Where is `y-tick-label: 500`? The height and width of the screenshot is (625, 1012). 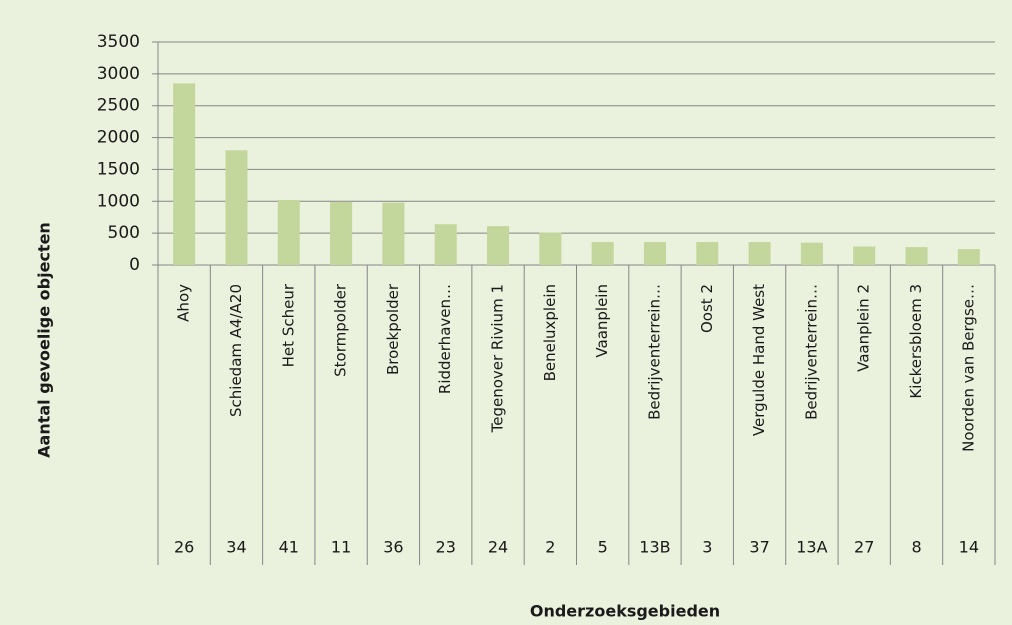 y-tick-label: 500 is located at coordinates (124, 233).